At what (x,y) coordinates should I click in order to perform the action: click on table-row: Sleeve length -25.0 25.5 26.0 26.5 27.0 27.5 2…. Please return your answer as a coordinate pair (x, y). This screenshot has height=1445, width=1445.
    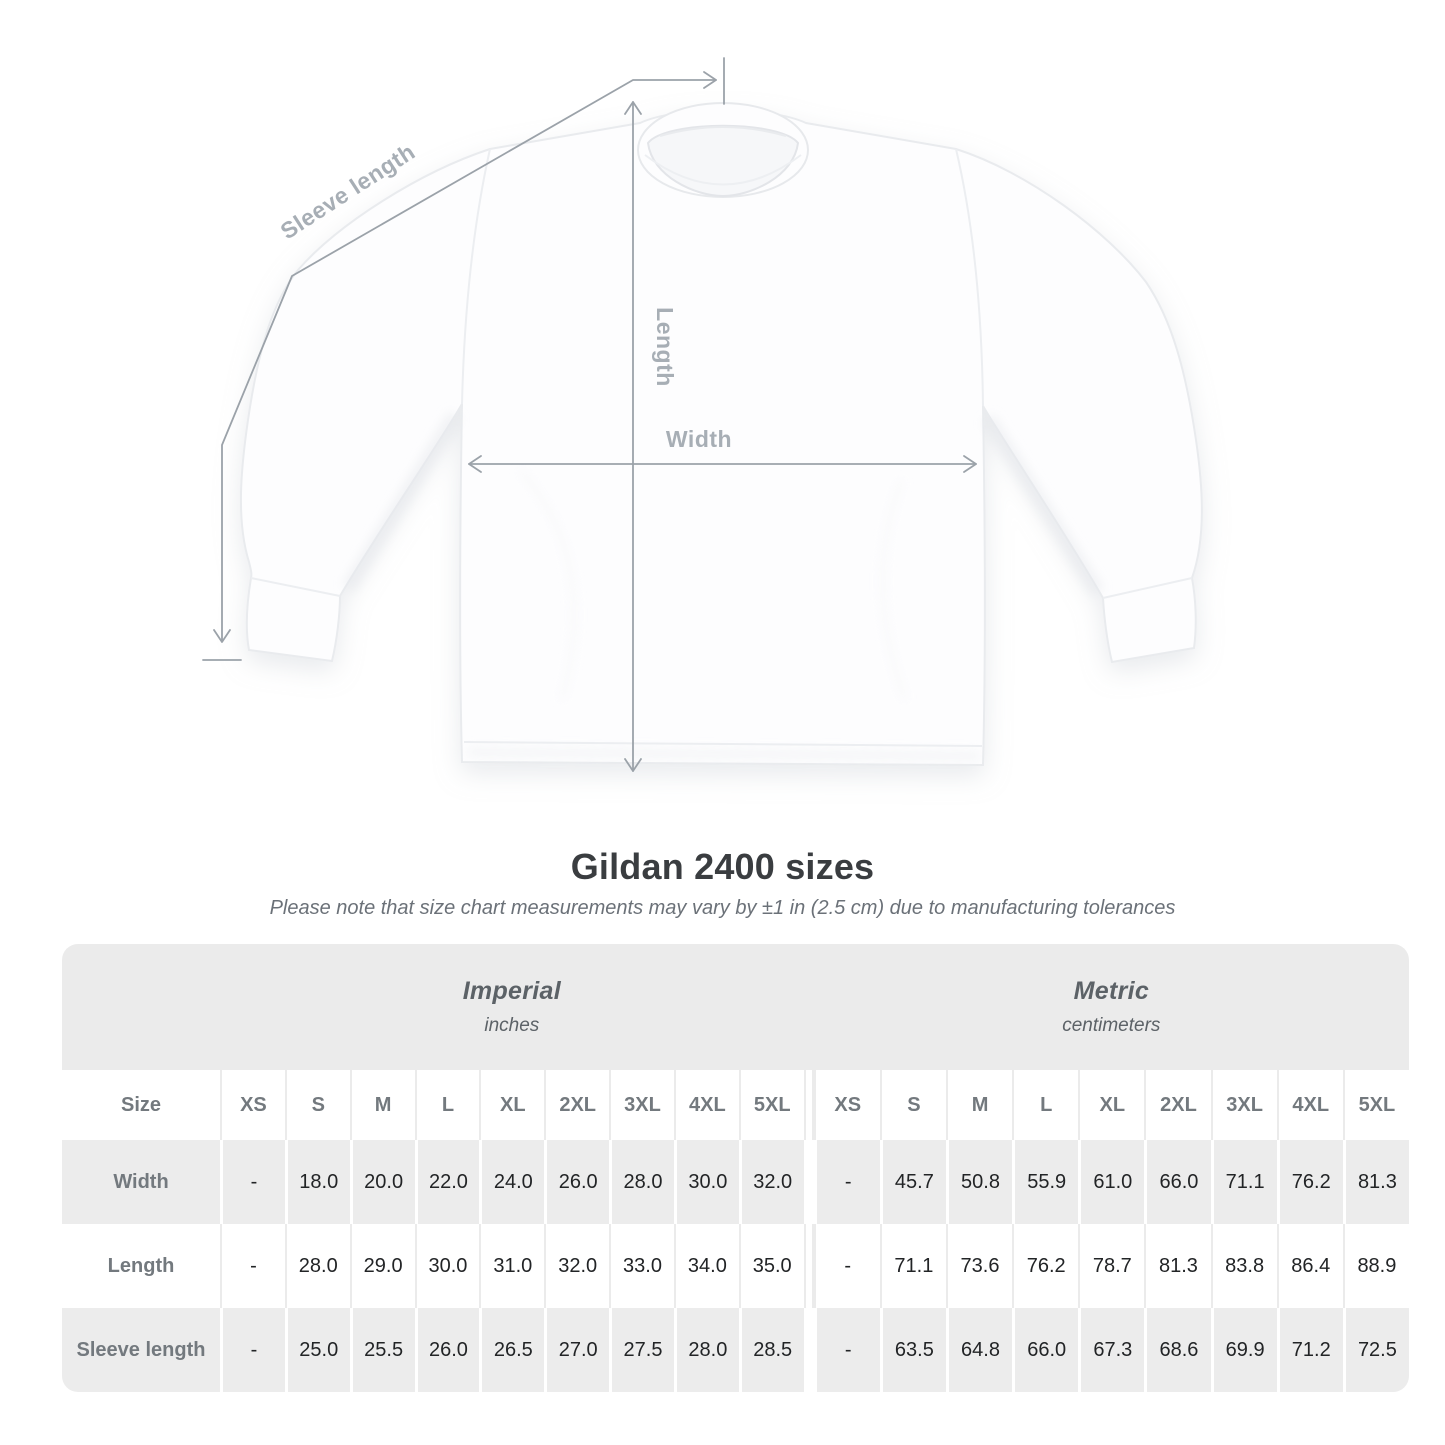
    Looking at the image, I should click on (735, 1350).